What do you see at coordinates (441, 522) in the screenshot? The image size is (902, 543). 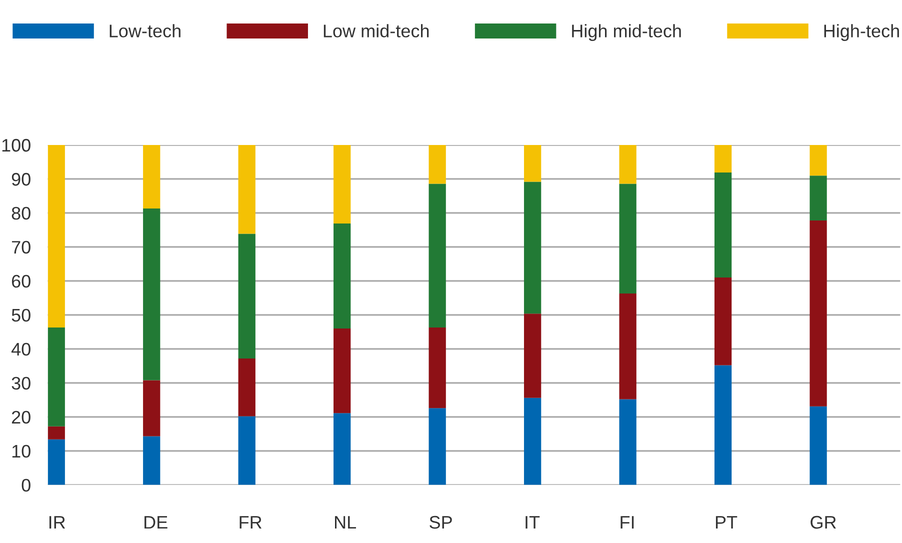 I see `x-tick-label: SP` at bounding box center [441, 522].